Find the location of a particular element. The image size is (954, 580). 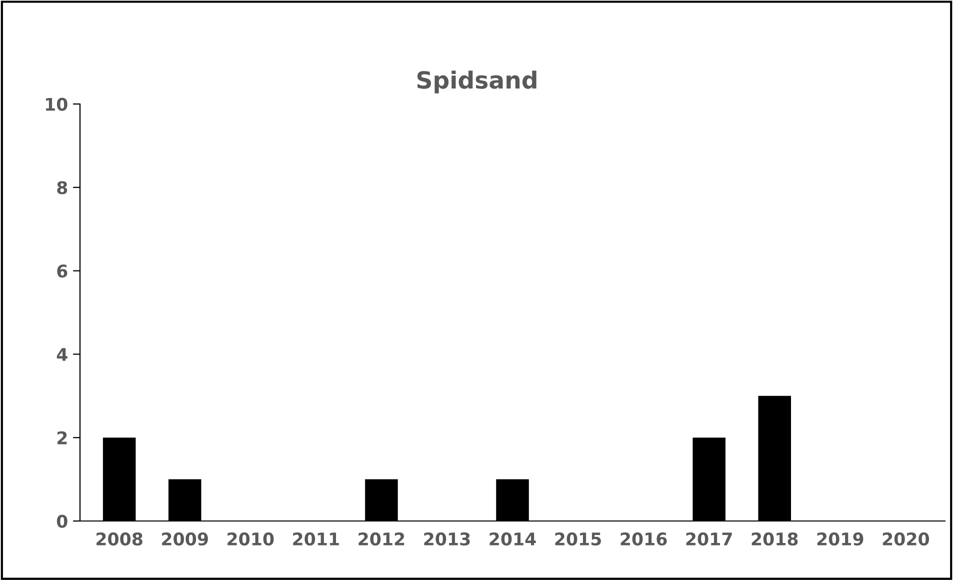

x-tick-label: 2014 is located at coordinates (513, 539).